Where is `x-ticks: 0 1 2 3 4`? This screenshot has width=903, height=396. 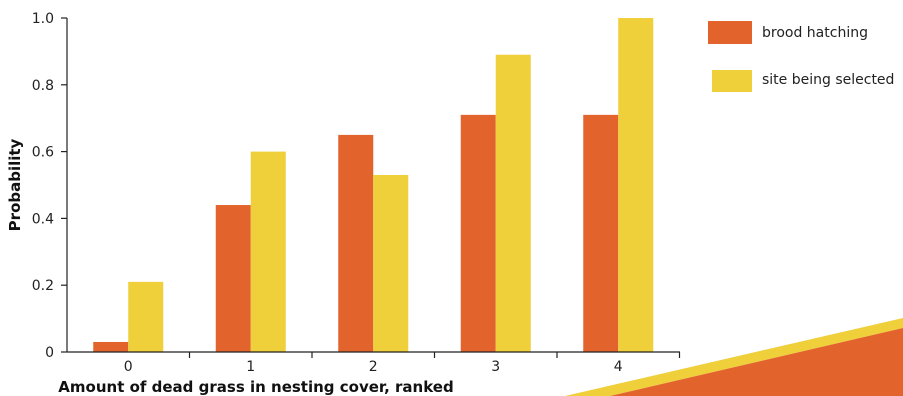
x-ticks: 0 1 2 3 4 is located at coordinates (402, 363).